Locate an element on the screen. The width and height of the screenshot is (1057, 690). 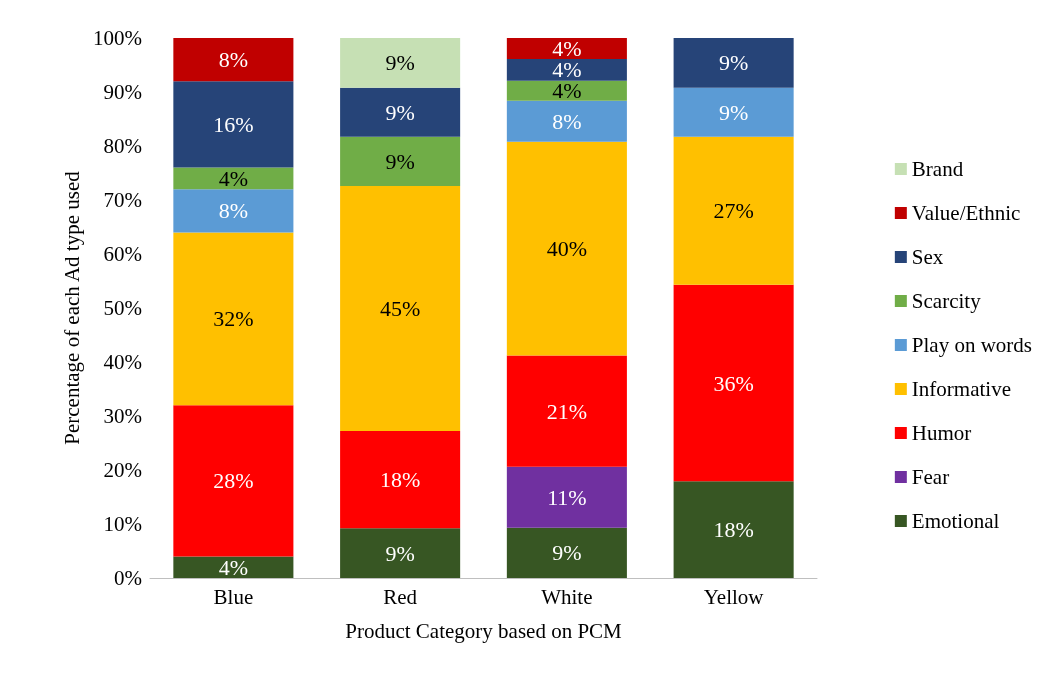
legend-label: Scarcity is located at coordinates (946, 301).